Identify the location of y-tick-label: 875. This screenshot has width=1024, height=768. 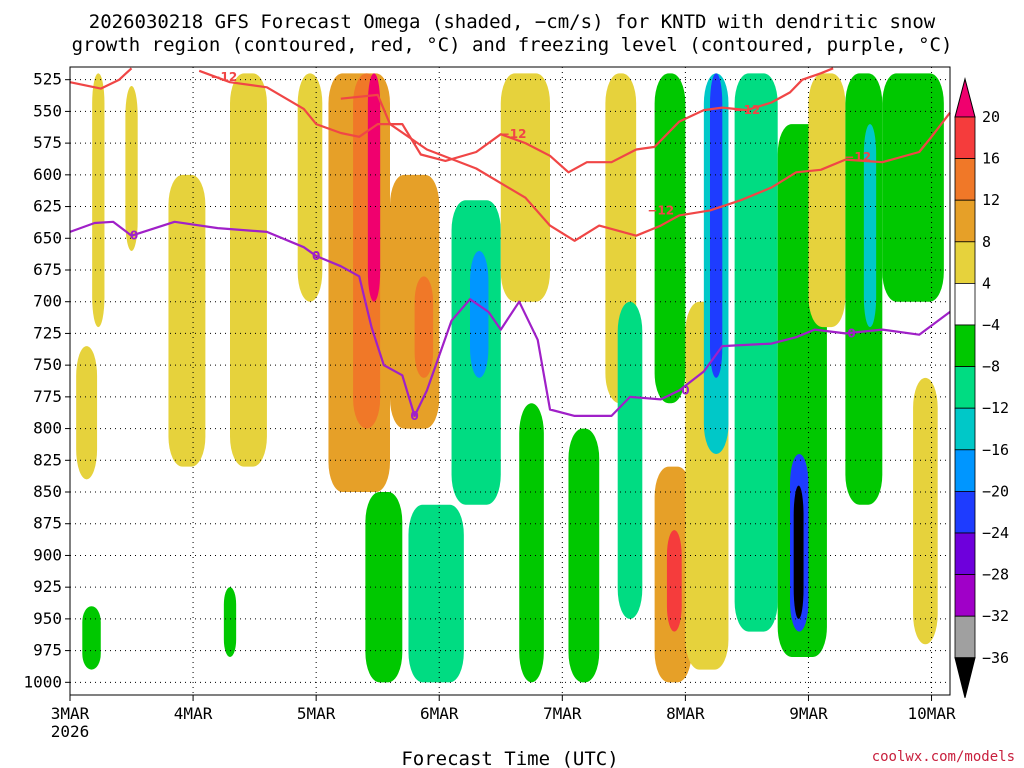
(47, 523).